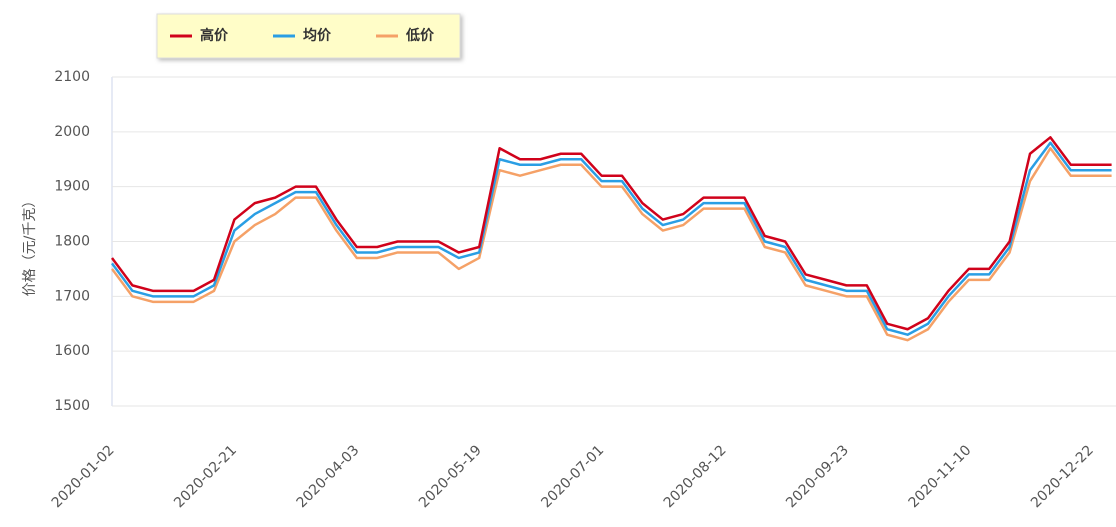 The width and height of the screenshot is (1116, 527). Describe the element at coordinates (72, 242) in the screenshot. I see `y-tick-label: 1800` at that location.